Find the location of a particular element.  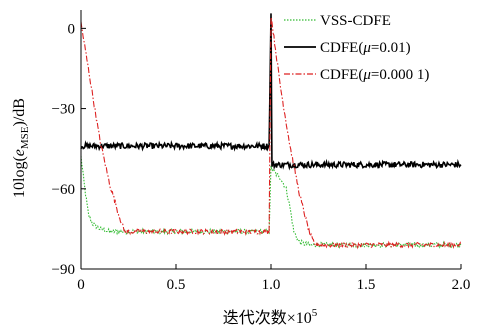

x-tick-label: 0.5 is located at coordinates (176, 285).